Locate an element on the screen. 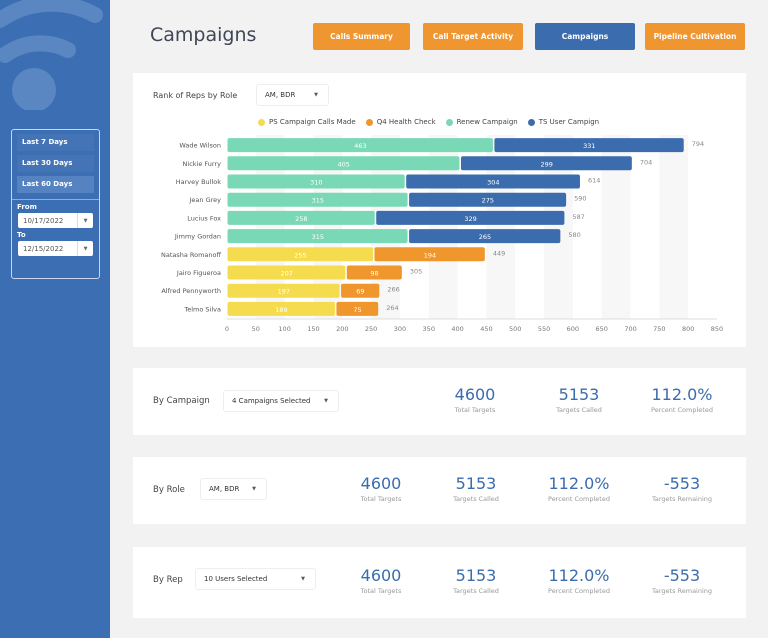  y-category-label: Jairo Figueroa is located at coordinates (198, 273).